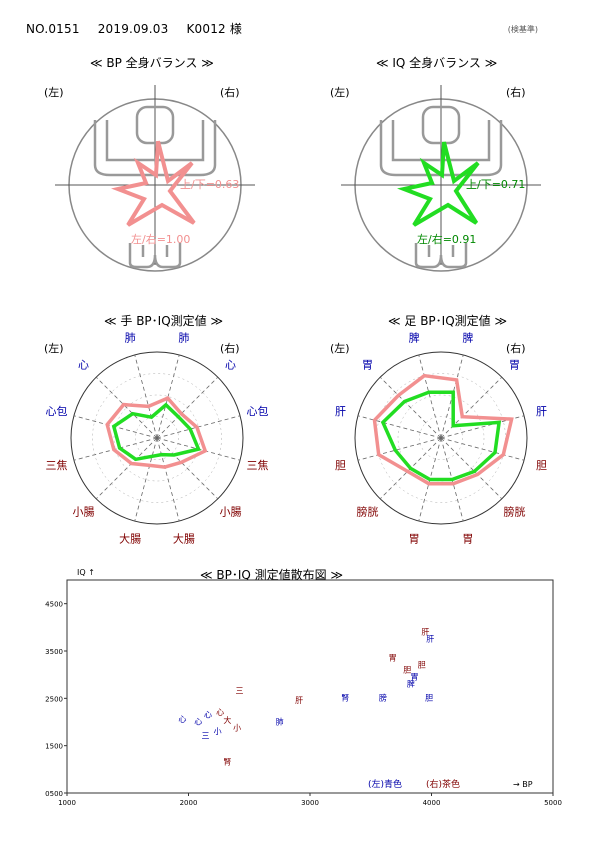 The image size is (596, 842). I want to click on scatter-point: 肺, so click(280, 721).